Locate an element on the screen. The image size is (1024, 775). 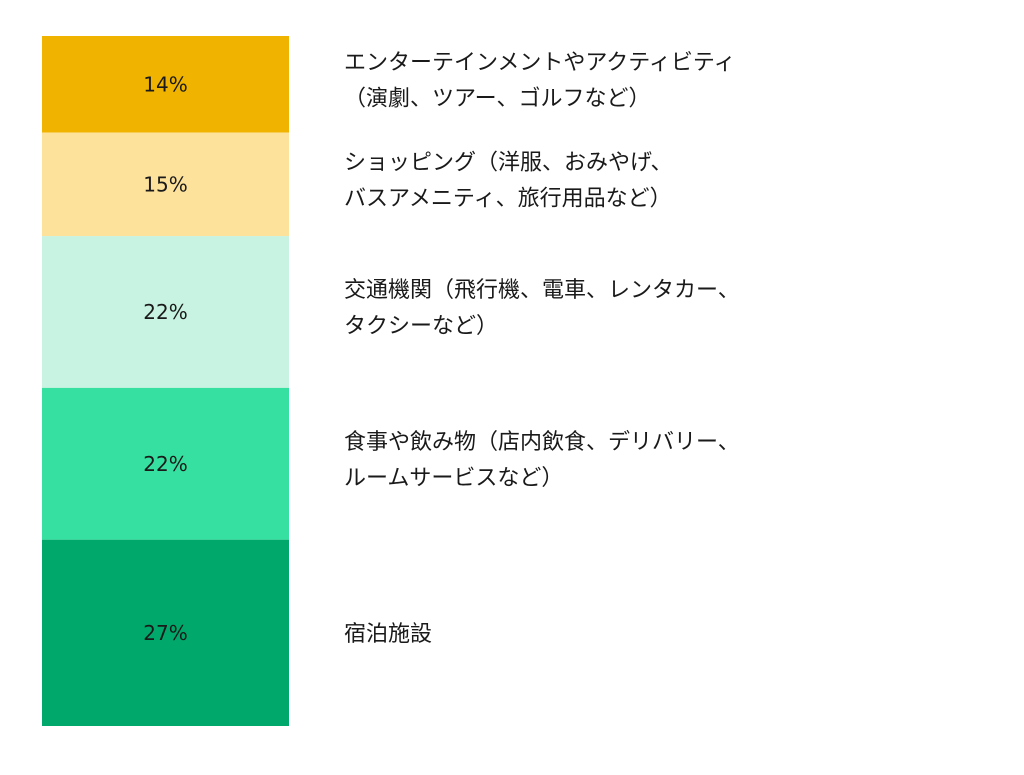
segment-value-label-2: 22% is located at coordinates (165, 312).